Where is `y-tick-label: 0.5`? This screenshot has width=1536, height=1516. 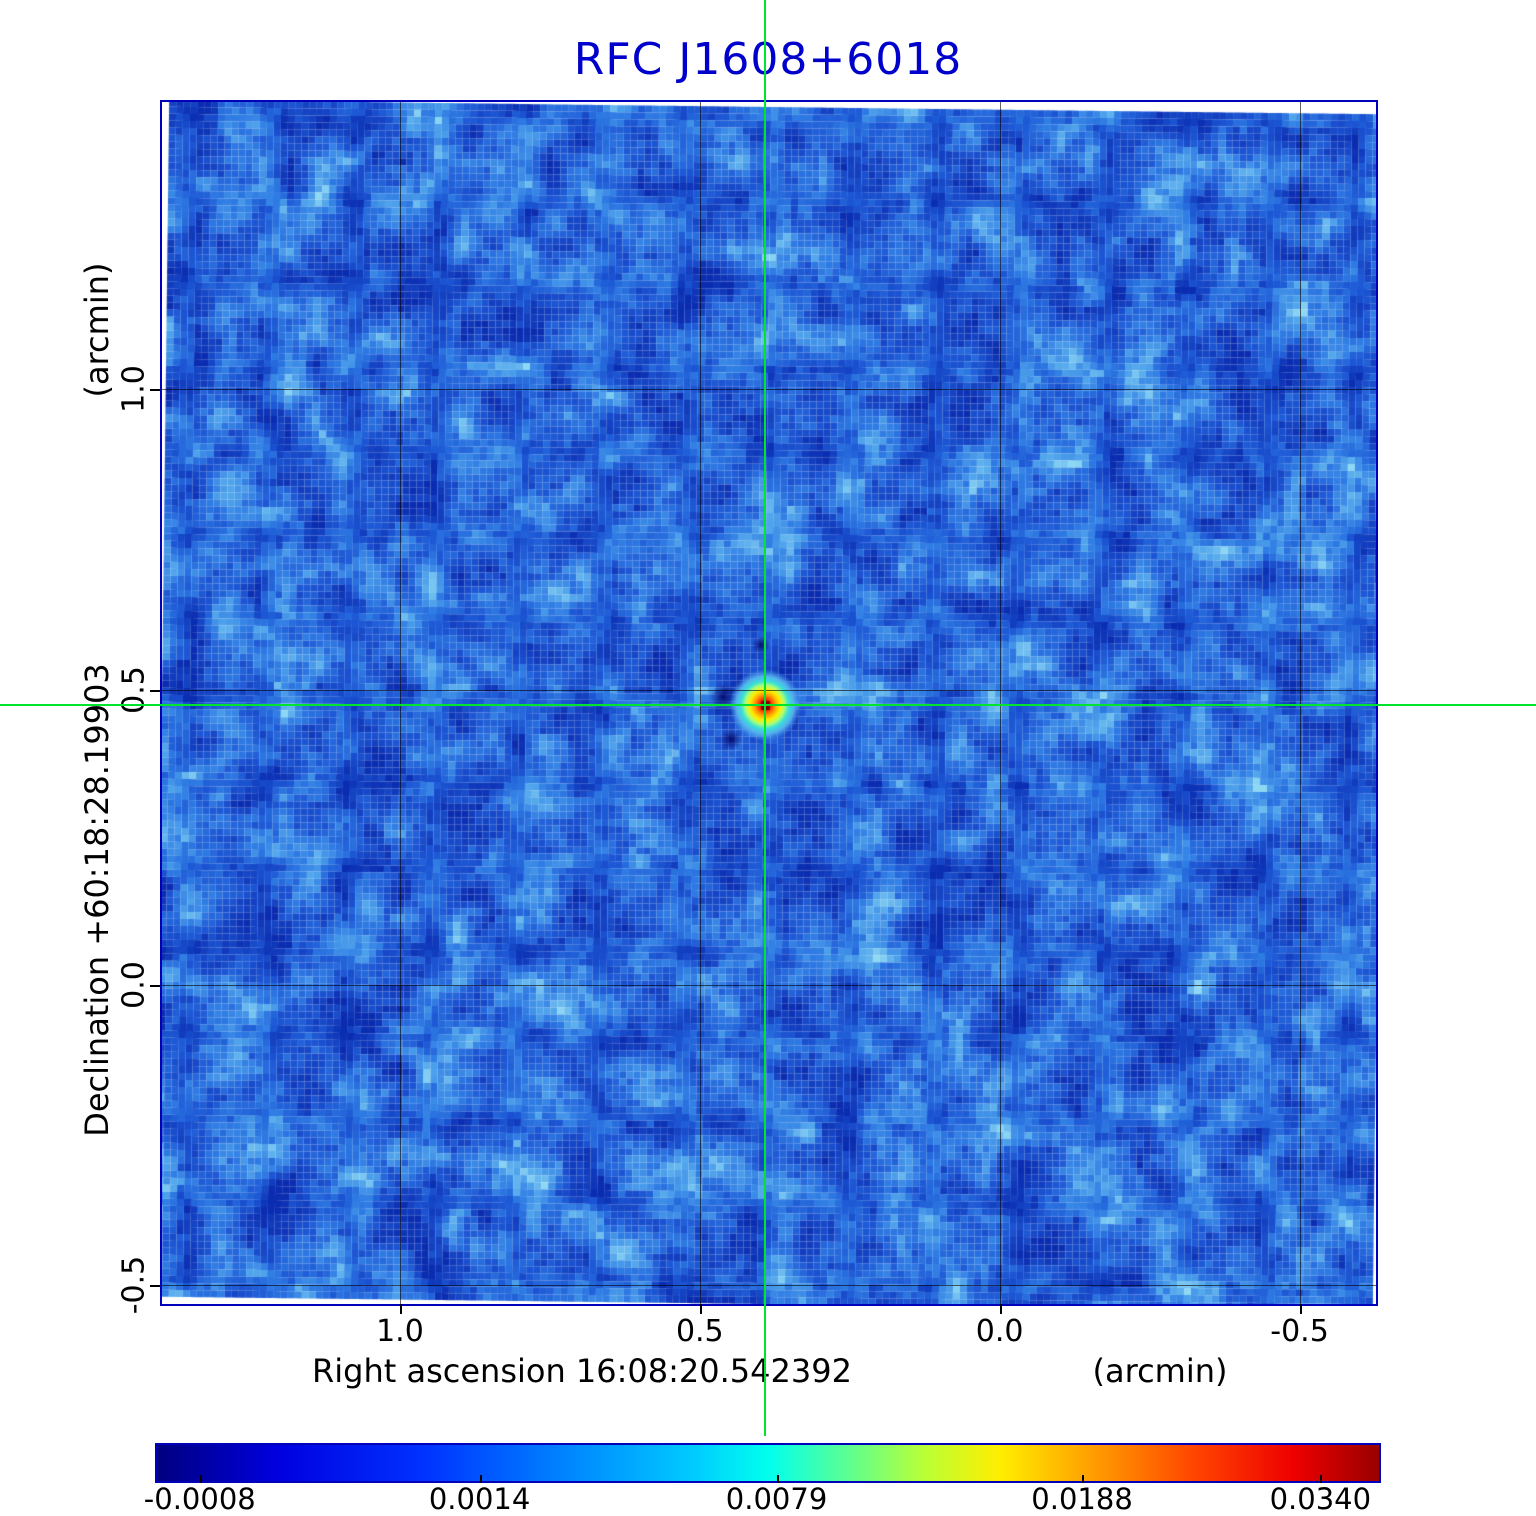
y-tick-label: 0.5 is located at coordinates (134, 689).